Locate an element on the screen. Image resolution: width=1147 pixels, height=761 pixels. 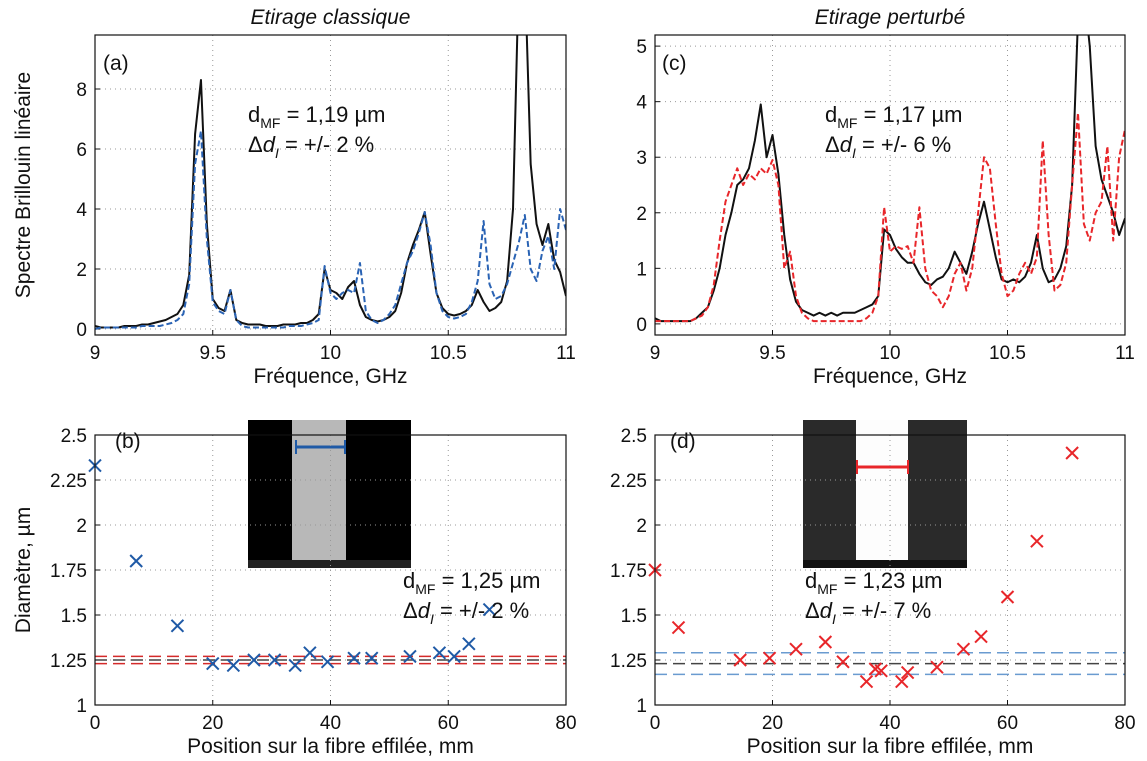
annotation-part: = 1,19 µm is located at coordinates (332, 114).